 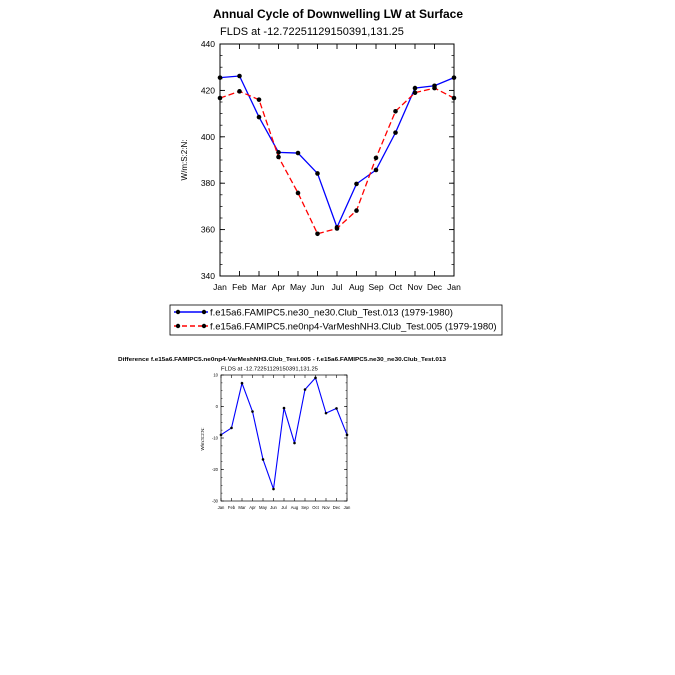 I want to click on legend-box, so click(x=336, y=320).